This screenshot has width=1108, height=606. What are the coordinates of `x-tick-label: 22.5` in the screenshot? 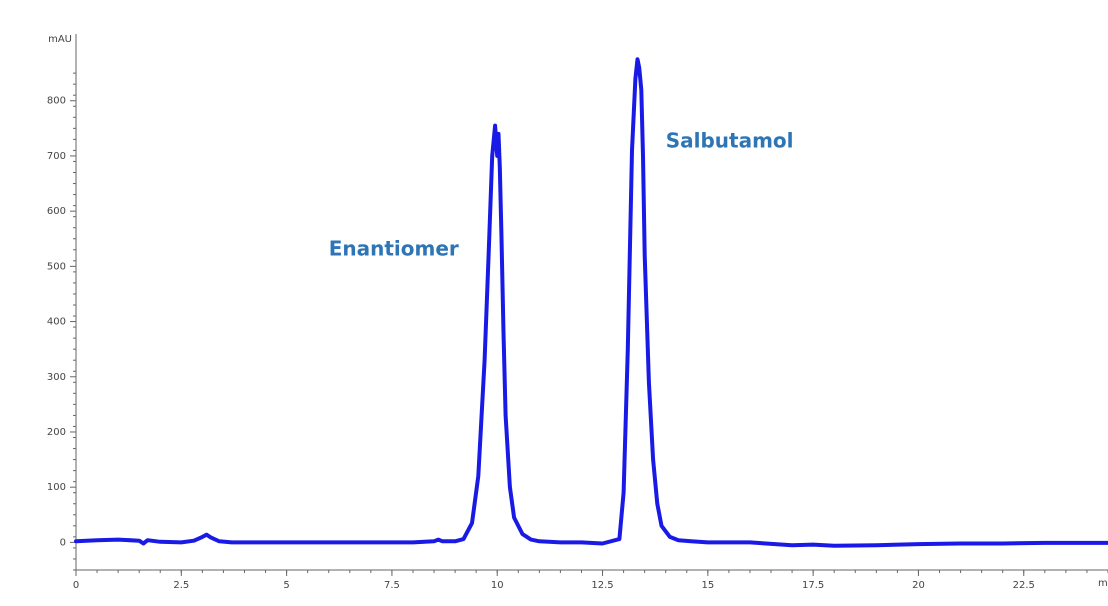 It's located at (1024, 585).